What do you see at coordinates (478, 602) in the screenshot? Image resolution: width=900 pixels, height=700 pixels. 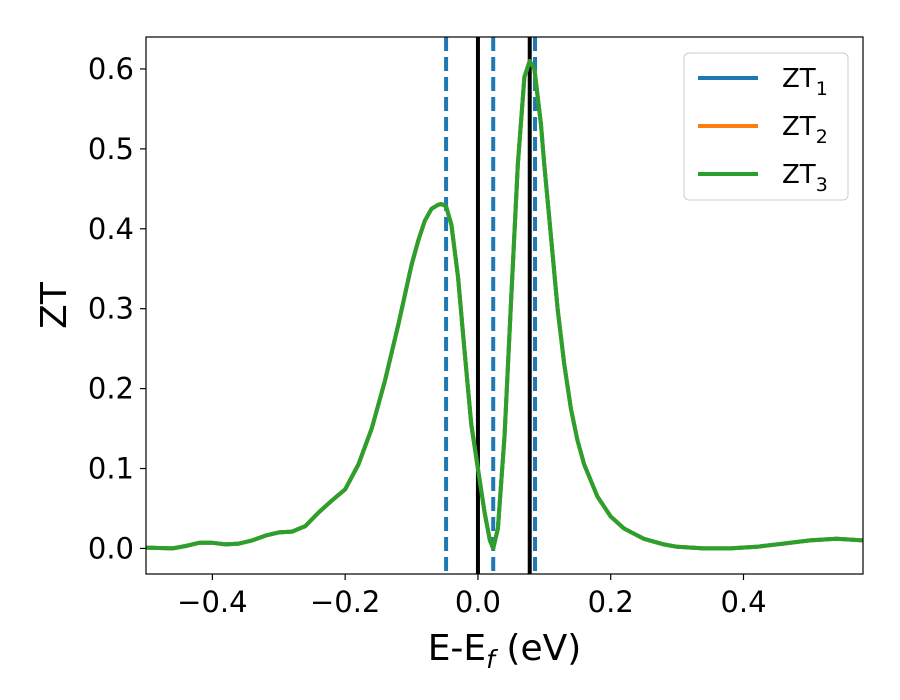 I see `x-tick-label: 0.0` at bounding box center [478, 602].